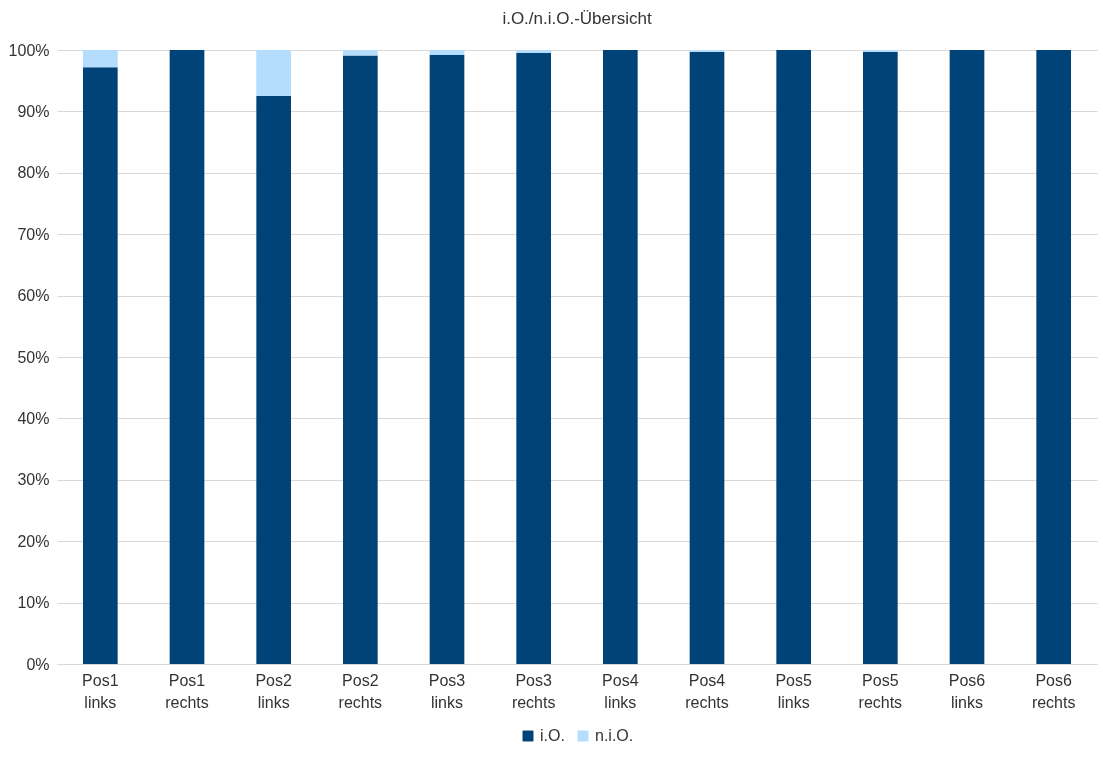 The height and width of the screenshot is (762, 1103). Describe the element at coordinates (880, 691) in the screenshot. I see `x-tick-label: Pos5 rechts` at that location.